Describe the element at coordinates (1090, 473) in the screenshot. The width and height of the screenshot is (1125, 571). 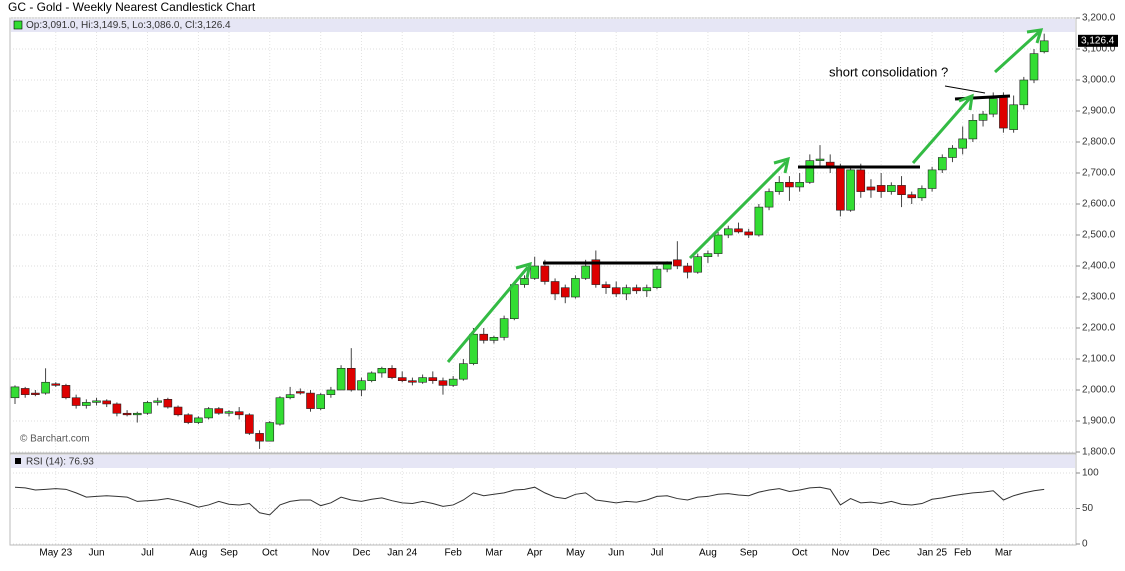
I see `y-tick-label: 100` at that location.